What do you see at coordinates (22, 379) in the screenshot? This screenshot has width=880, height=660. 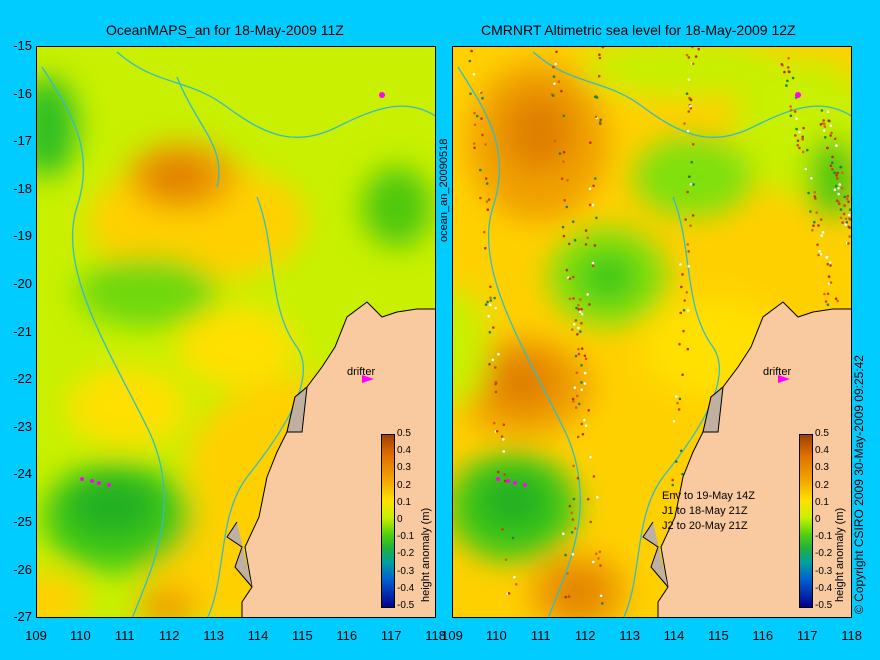 I see `y-tick-label: -22` at bounding box center [22, 379].